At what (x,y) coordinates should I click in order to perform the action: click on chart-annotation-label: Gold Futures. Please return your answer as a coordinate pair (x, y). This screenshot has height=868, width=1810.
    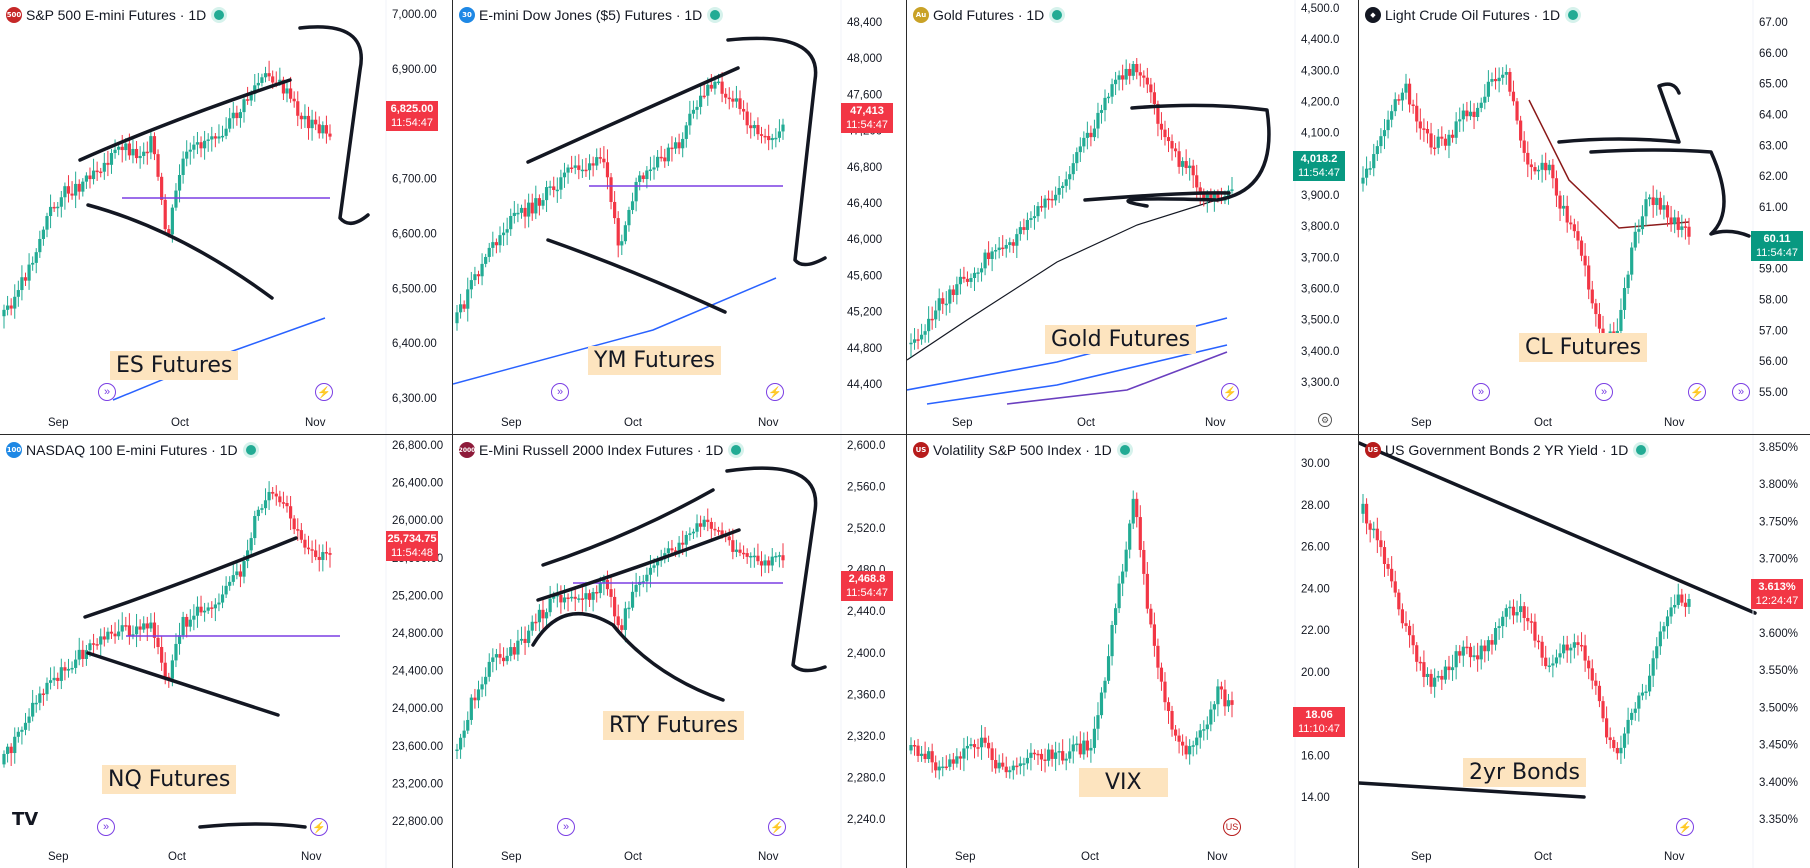
    Looking at the image, I should click on (1121, 339).